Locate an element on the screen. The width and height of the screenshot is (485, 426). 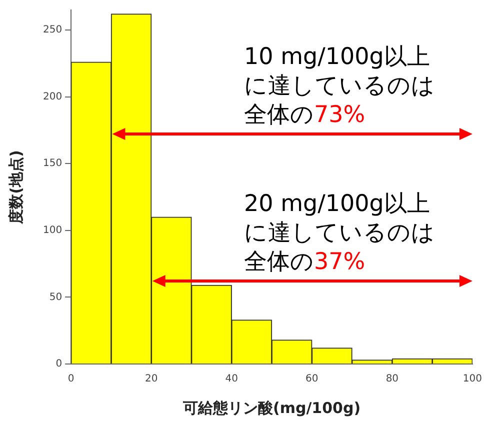
y-tick-label: 0 is located at coordinates (59, 364).